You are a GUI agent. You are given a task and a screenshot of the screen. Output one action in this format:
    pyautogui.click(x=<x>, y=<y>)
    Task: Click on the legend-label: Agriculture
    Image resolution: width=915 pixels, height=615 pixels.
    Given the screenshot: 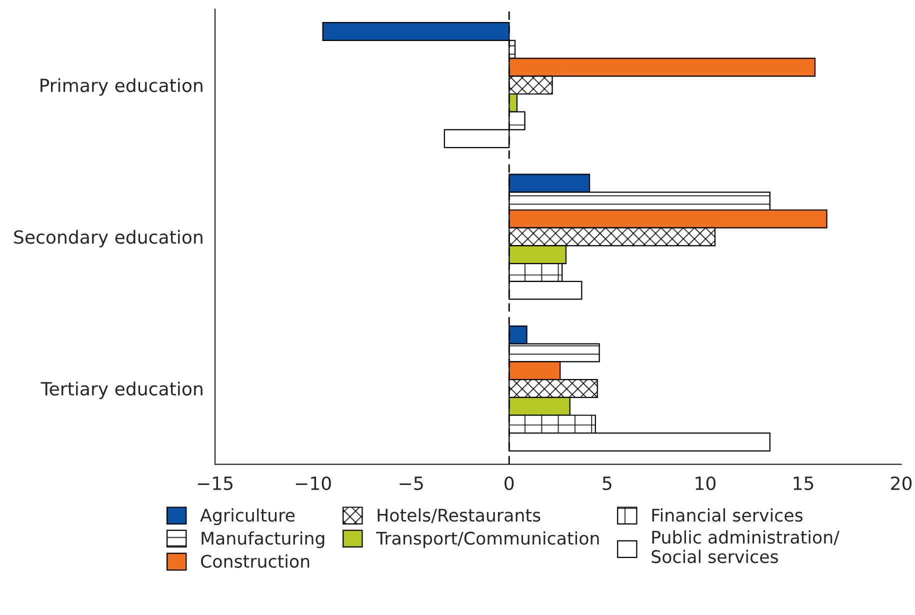 What is the action you would take?
    pyautogui.click(x=247, y=517)
    